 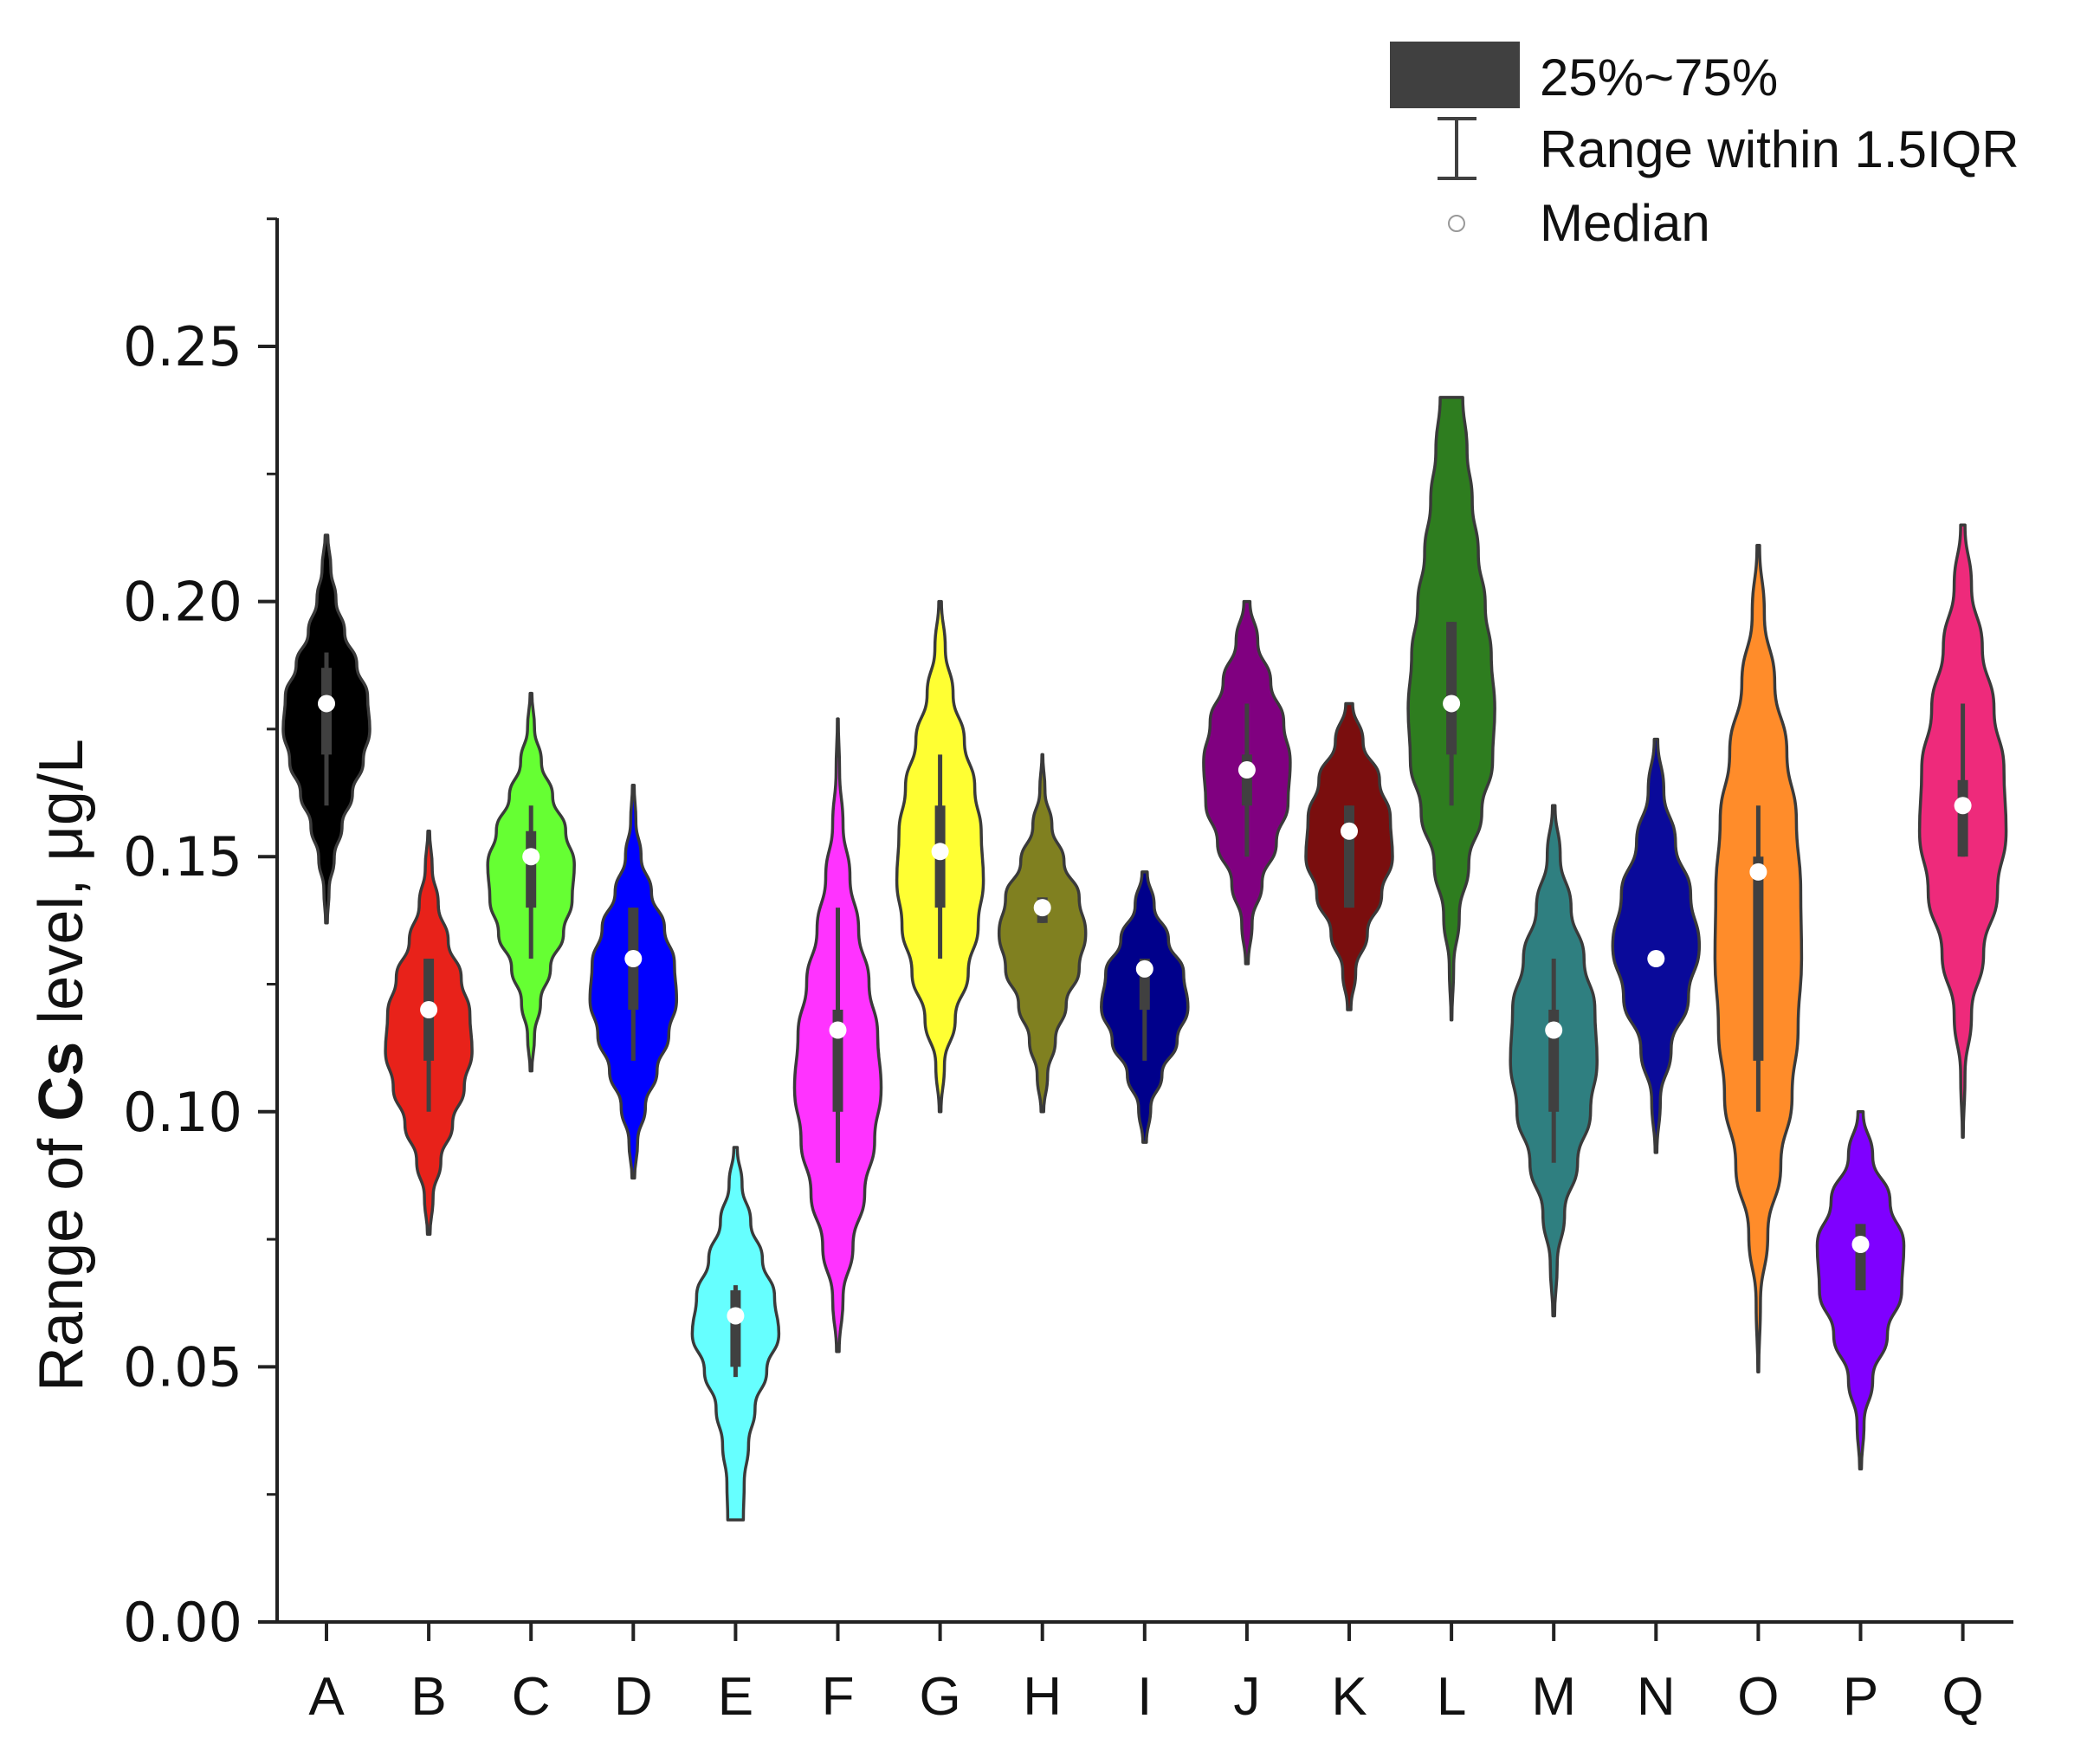 I want to click on violin-e, so click(x=735, y=1334).